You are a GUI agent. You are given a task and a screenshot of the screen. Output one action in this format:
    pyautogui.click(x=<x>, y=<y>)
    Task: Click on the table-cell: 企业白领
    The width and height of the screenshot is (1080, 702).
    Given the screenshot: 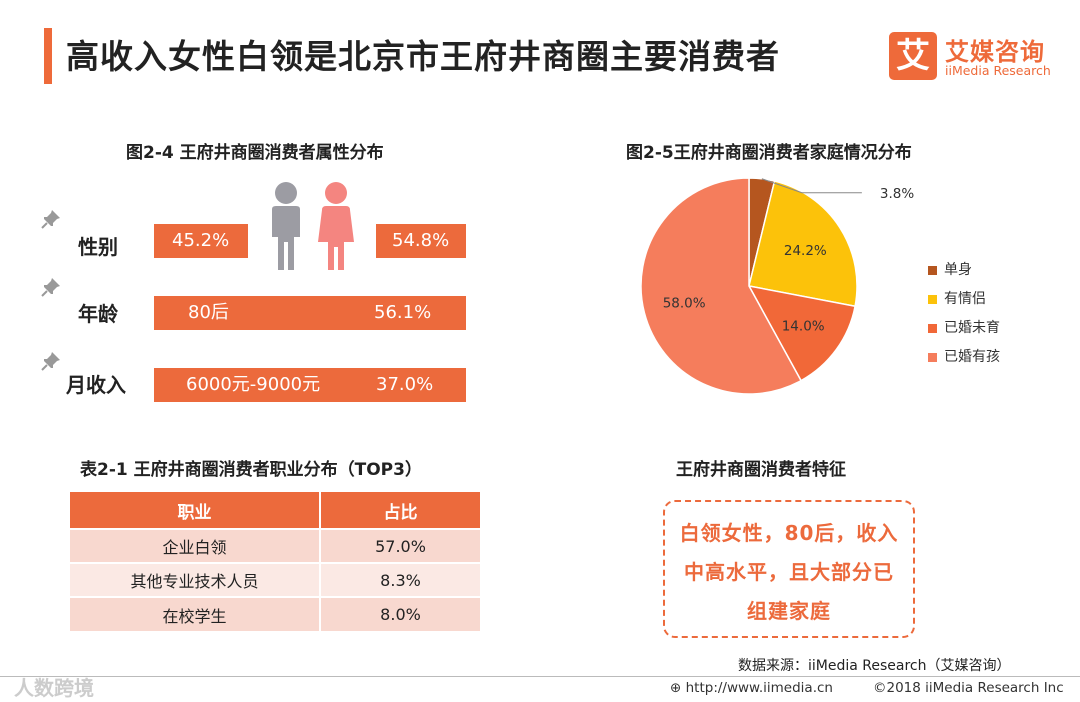 What is the action you would take?
    pyautogui.click(x=195, y=545)
    